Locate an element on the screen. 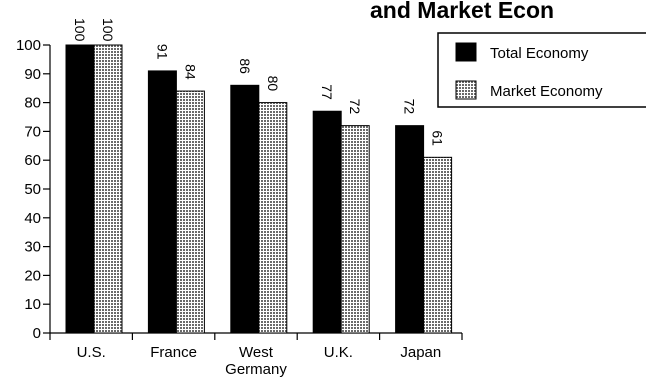 This screenshot has height=387, width=646. y-tick-label: 40 is located at coordinates (32, 218).